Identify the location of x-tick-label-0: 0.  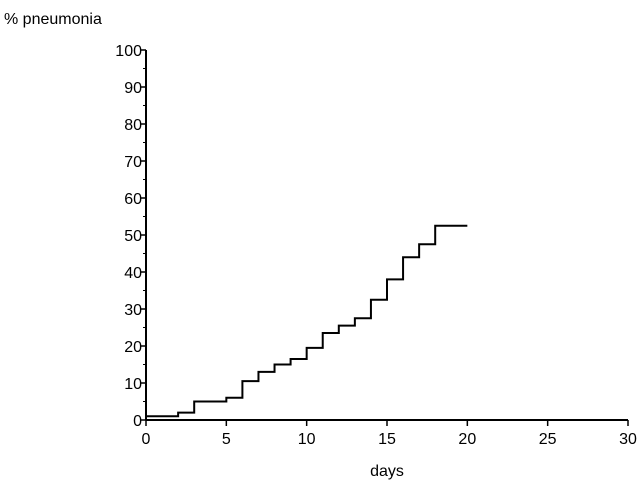
(146, 439).